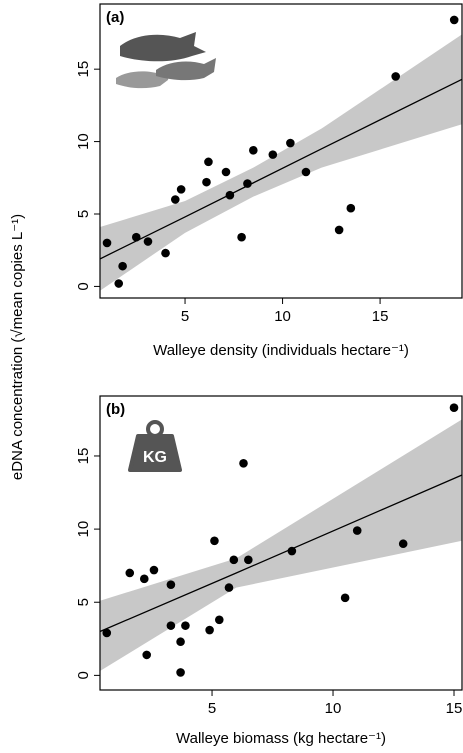  I want to click on y-axis-label: eDNA concentration (√mean copies L⁻¹), so click(17, 347).